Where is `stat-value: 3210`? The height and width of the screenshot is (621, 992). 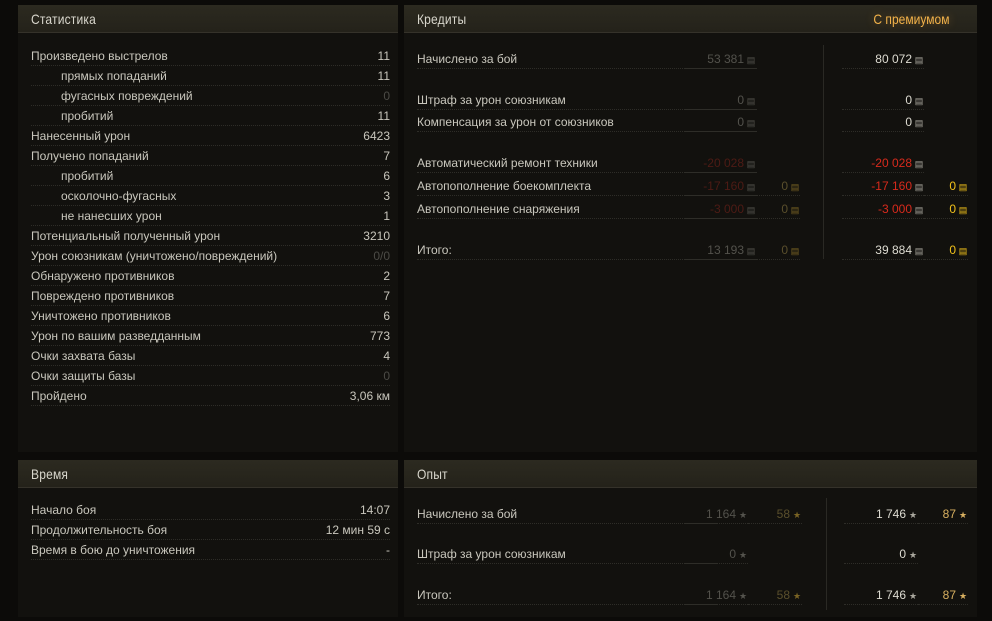 stat-value: 3210 is located at coordinates (376, 236).